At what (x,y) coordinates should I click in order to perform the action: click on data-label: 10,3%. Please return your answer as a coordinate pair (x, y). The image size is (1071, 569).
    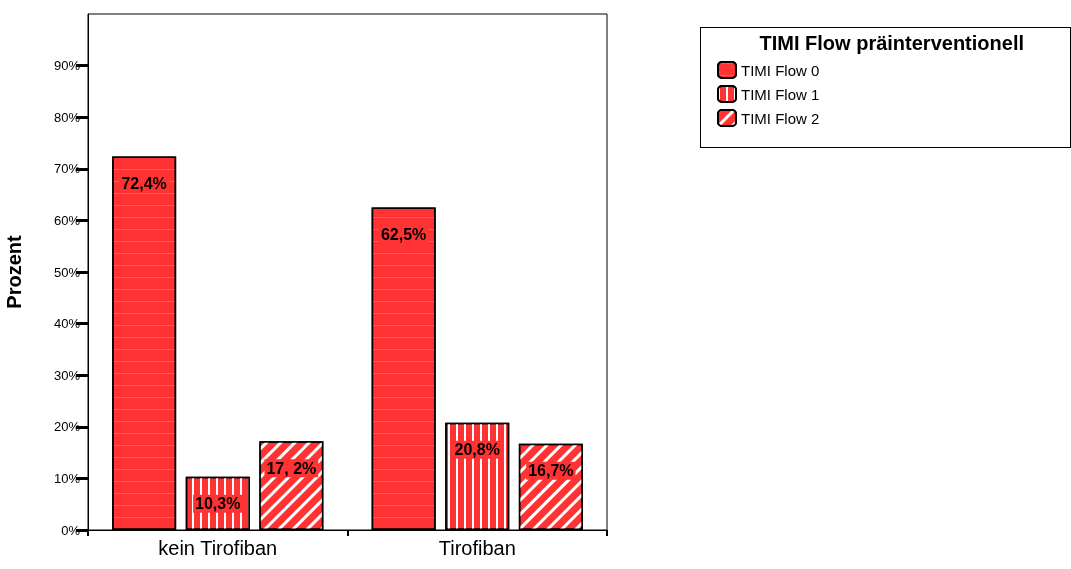
    Looking at the image, I should click on (218, 504).